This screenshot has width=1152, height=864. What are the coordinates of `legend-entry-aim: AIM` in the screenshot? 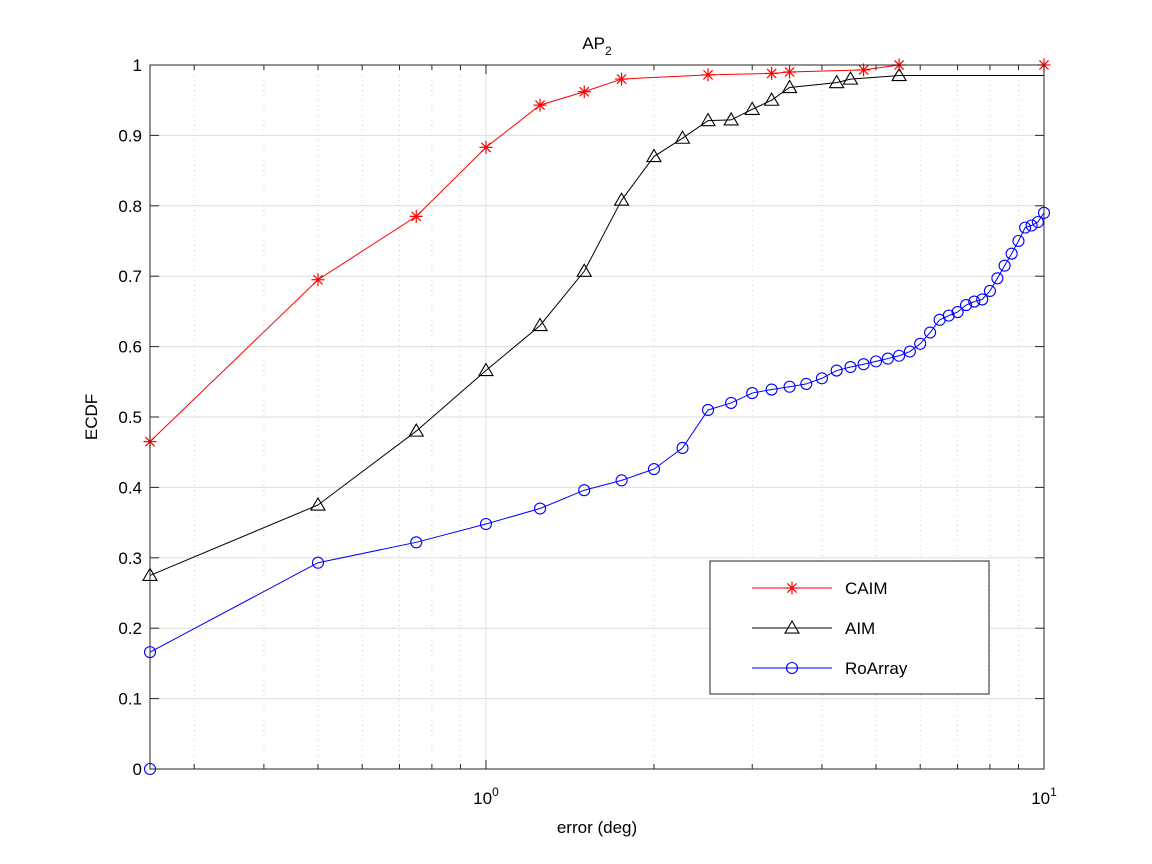 It's located at (813, 628).